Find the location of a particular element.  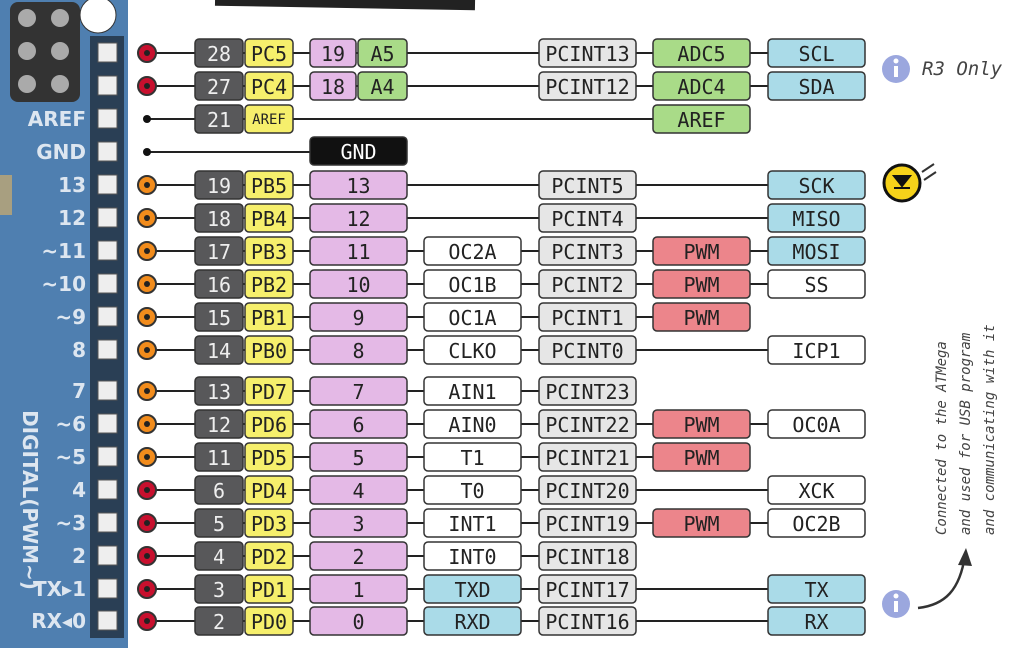

digital-label: 4 is located at coordinates (358, 491).